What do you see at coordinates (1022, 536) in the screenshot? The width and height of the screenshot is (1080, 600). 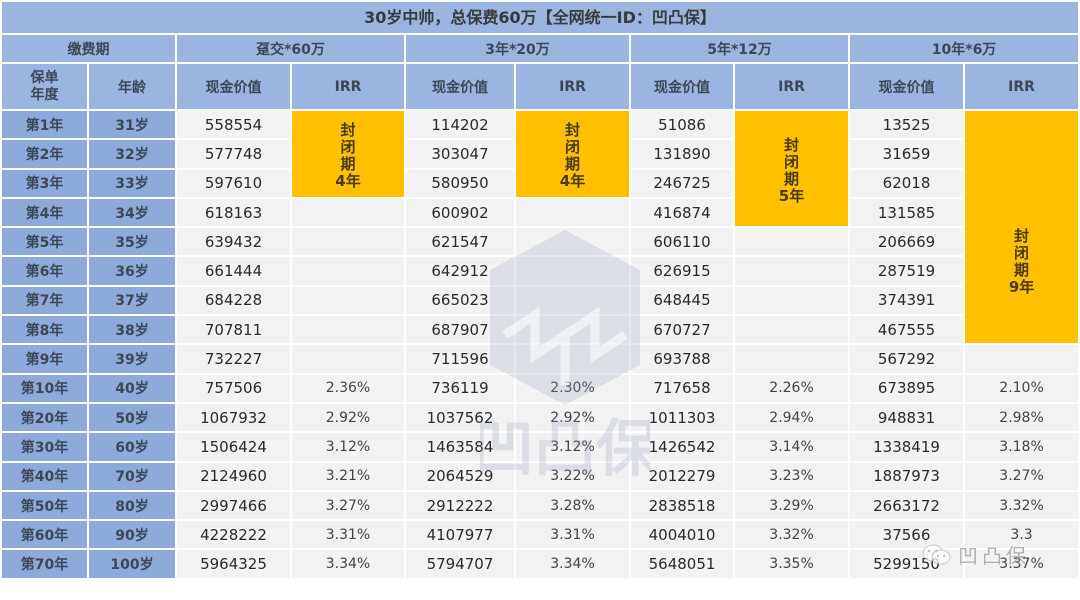 I see `irr-cell: 3.3` at bounding box center [1022, 536].